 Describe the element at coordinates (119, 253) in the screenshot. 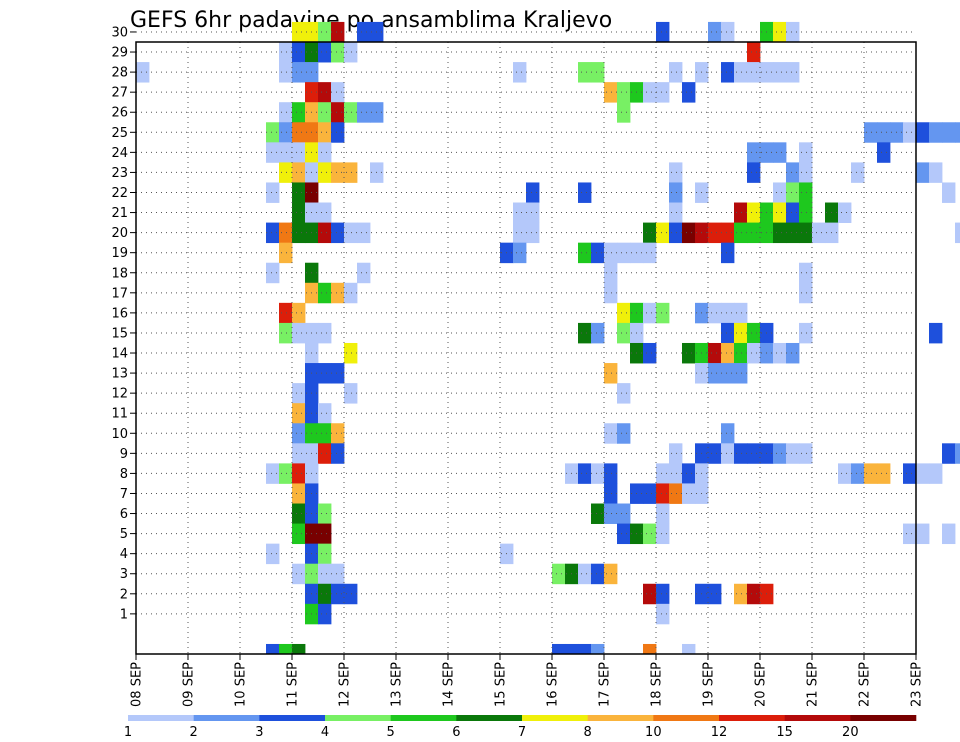

I see `y-tick-label: 19` at that location.